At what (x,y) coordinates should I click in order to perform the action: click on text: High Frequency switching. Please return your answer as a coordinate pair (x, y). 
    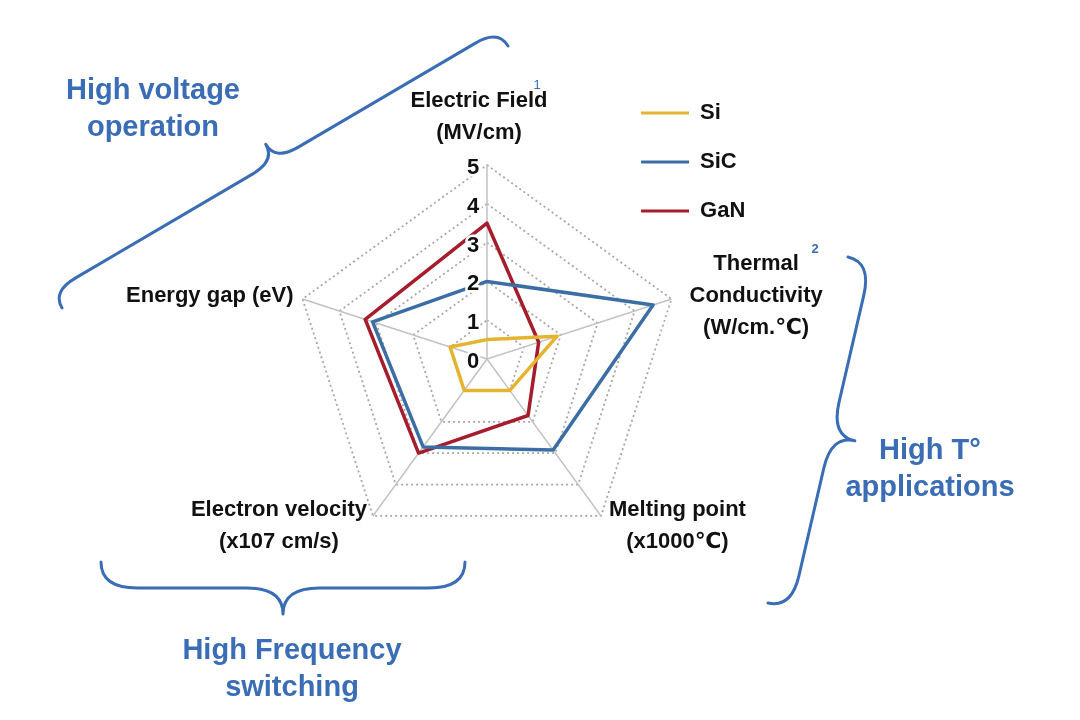
    Looking at the image, I should click on (292, 668).